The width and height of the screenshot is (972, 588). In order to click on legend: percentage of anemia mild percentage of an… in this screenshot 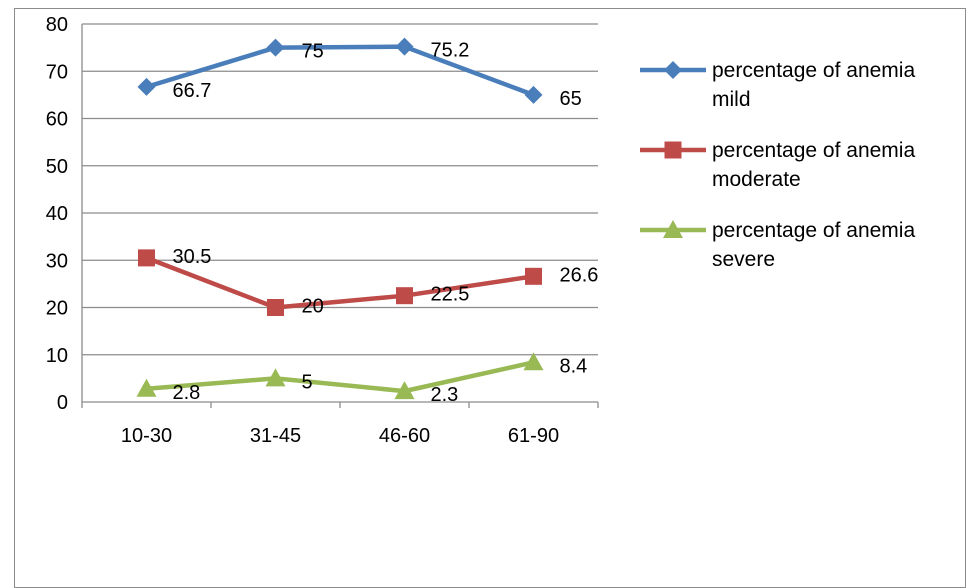, I will do `click(777, 165)`.